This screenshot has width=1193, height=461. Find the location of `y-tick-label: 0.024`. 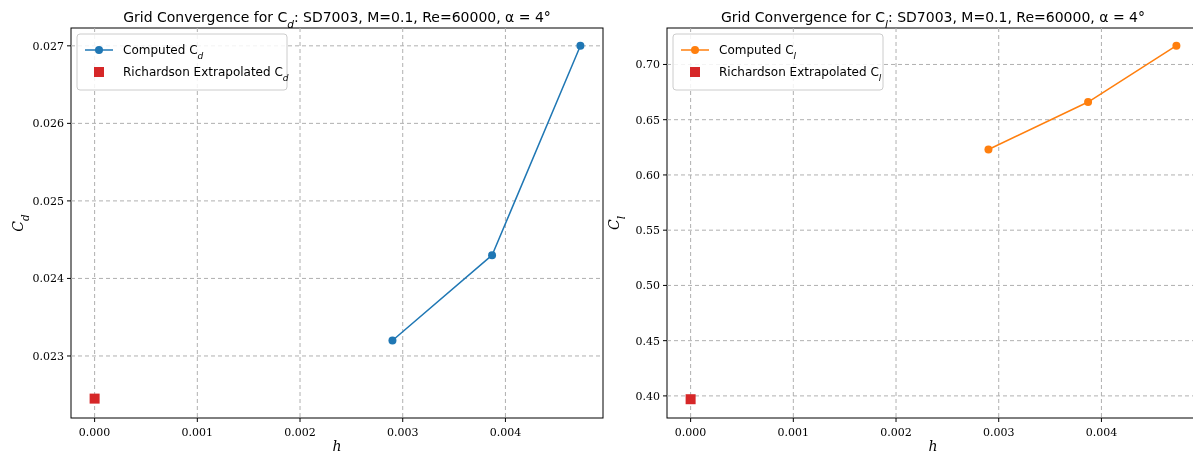

y-tick-label: 0.024 is located at coordinates (48, 279).